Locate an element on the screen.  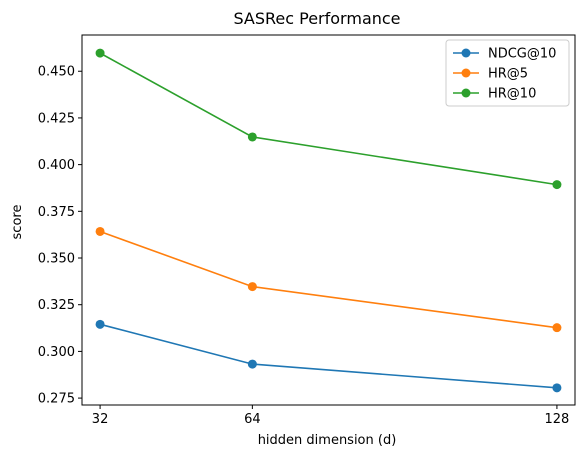
legend-item: NDCG@10 is located at coordinates (504, 54).